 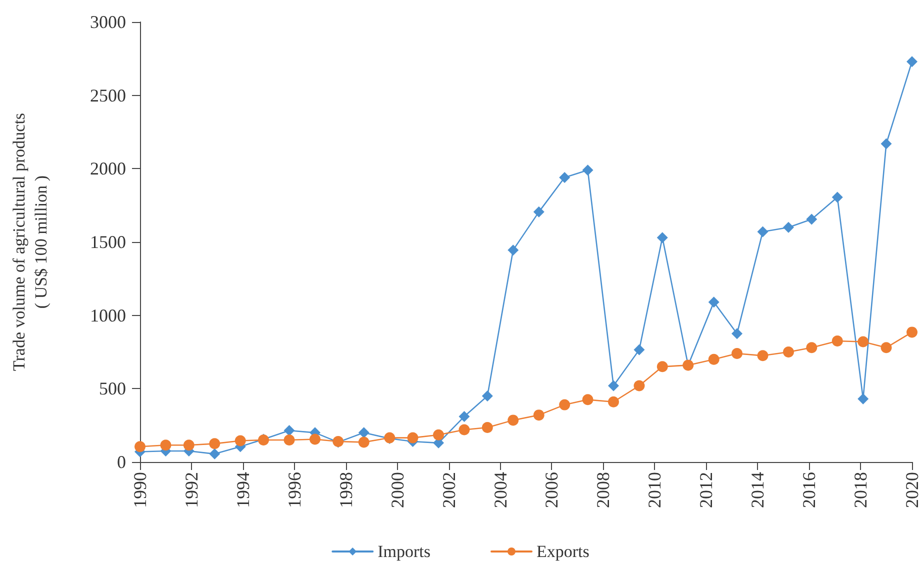 What do you see at coordinates (346, 490) in the screenshot?
I see `x-tick-label: 1998` at bounding box center [346, 490].